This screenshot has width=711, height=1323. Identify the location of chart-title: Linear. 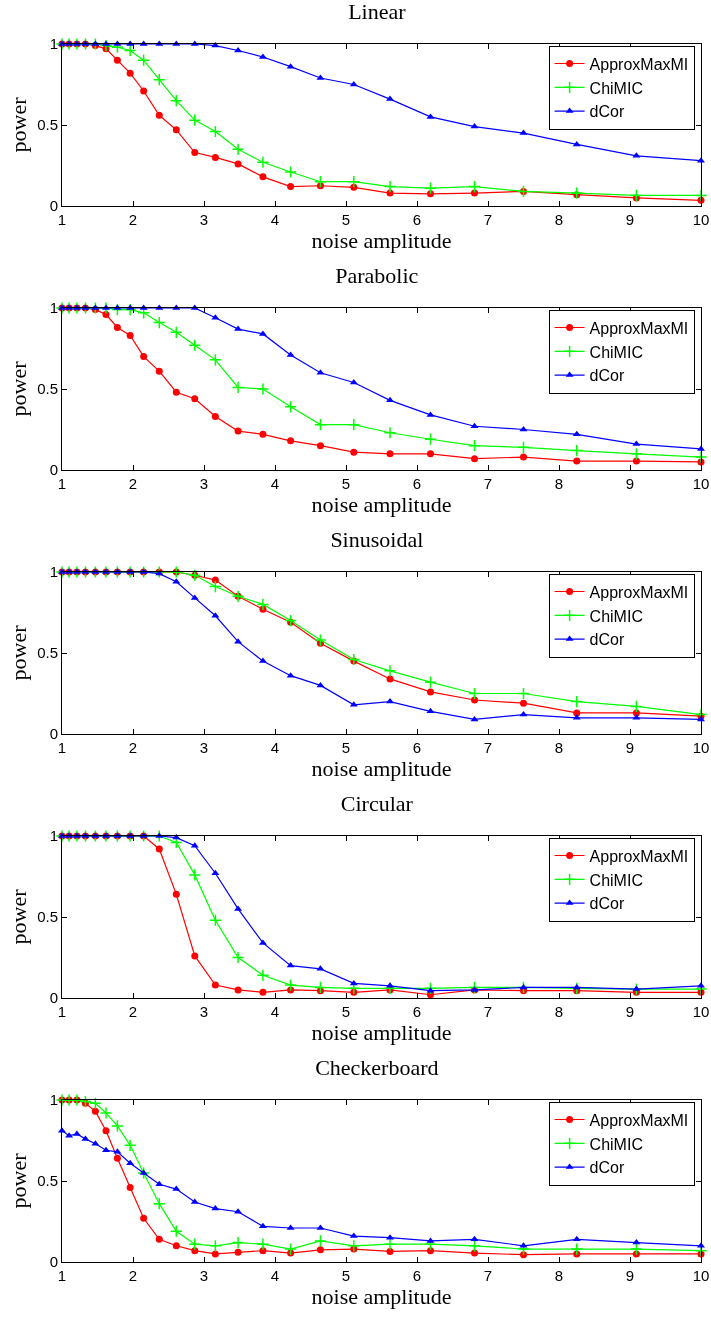
(377, 12).